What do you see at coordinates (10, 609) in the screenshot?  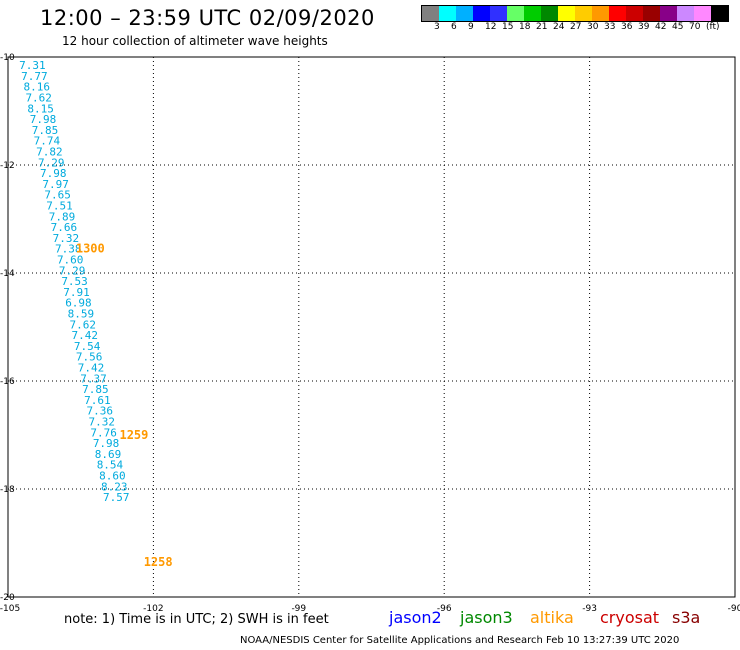 I see `x-tick-label: -105` at bounding box center [10, 609].